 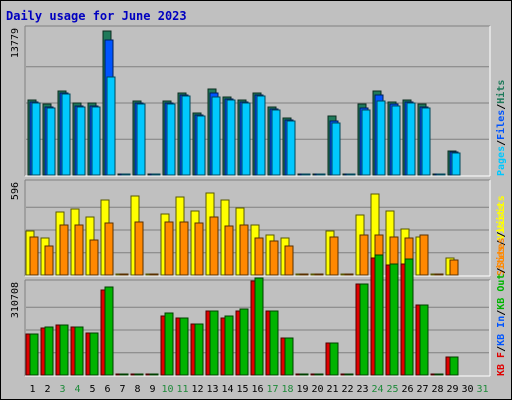 I want to click on x-tick-label: 19, so click(x=302, y=389).